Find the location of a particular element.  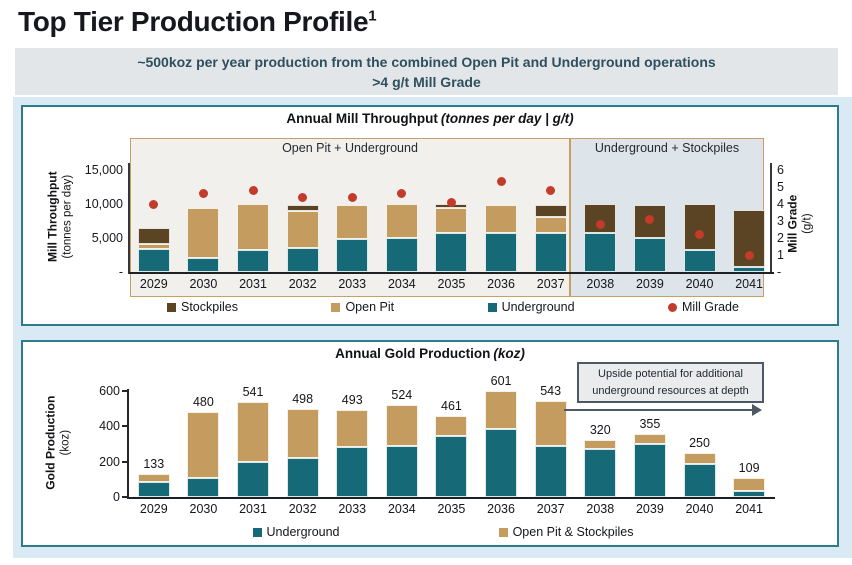

upside-arrow-line is located at coordinates (659, 410).